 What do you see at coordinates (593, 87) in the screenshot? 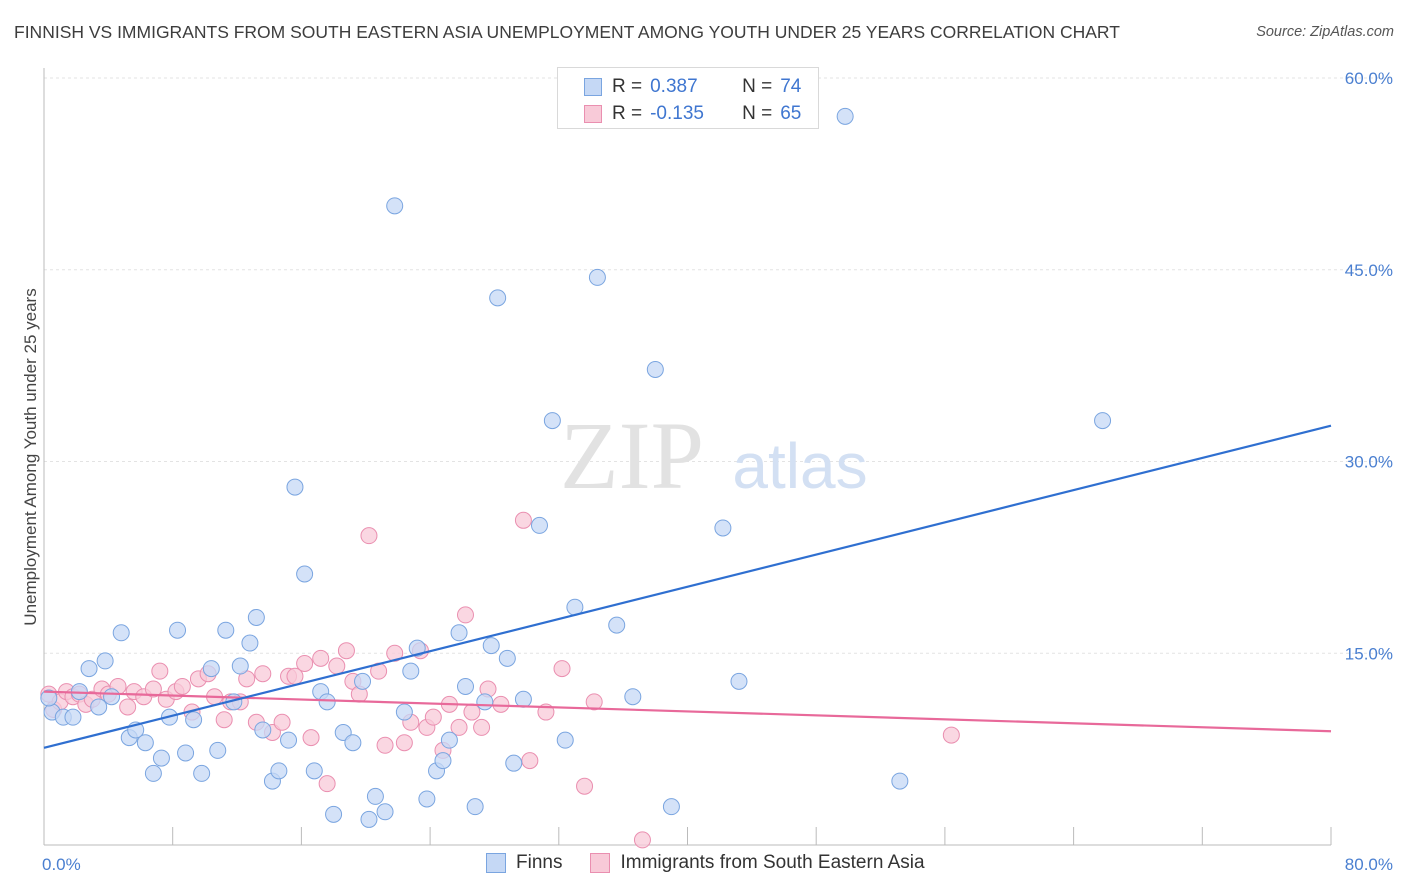
I see `finns-swatch` at bounding box center [593, 87].